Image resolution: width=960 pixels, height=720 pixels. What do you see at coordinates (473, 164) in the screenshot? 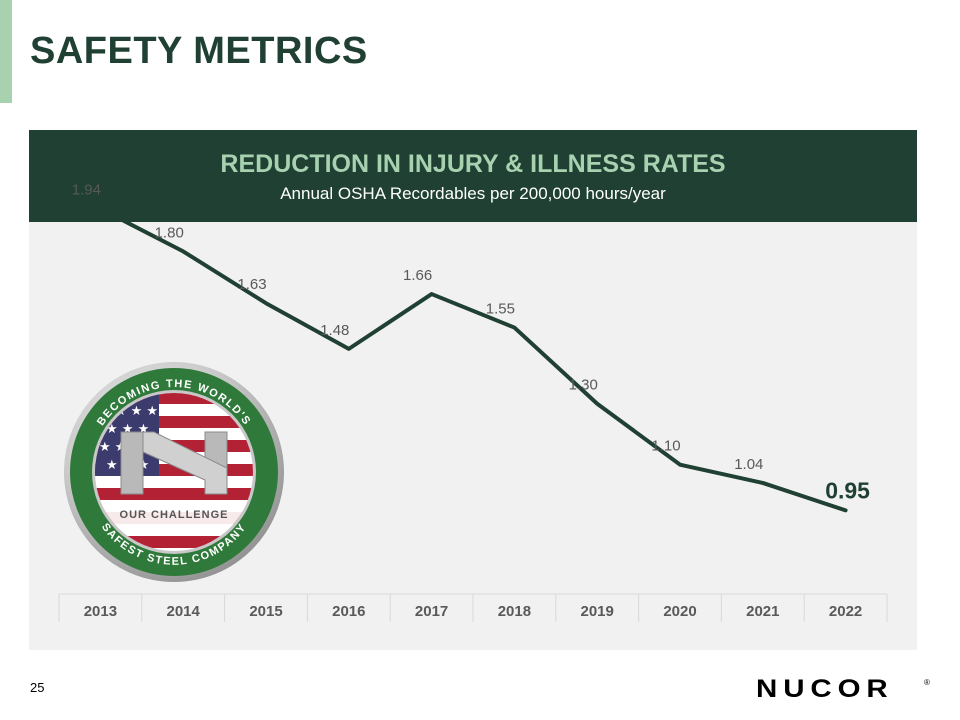
I see `chart-title: REDUCTION IN INJURY & ILLNESS RATES` at bounding box center [473, 164].